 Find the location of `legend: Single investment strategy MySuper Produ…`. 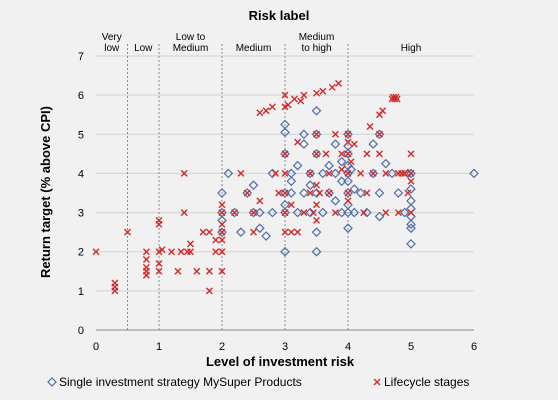

legend: Single investment strategy MySuper Produ… is located at coordinates (258, 382).